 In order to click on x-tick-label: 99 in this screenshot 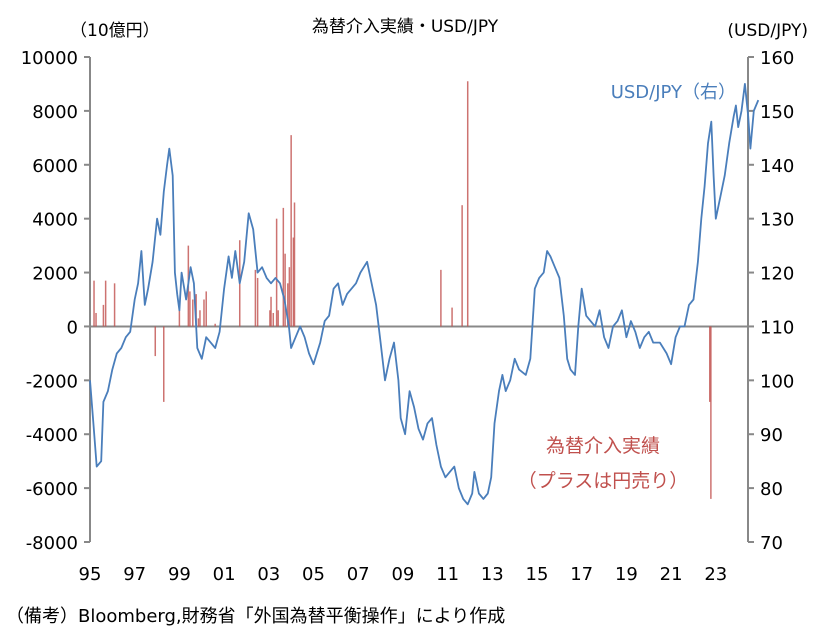, I will do `click(179, 574)`.